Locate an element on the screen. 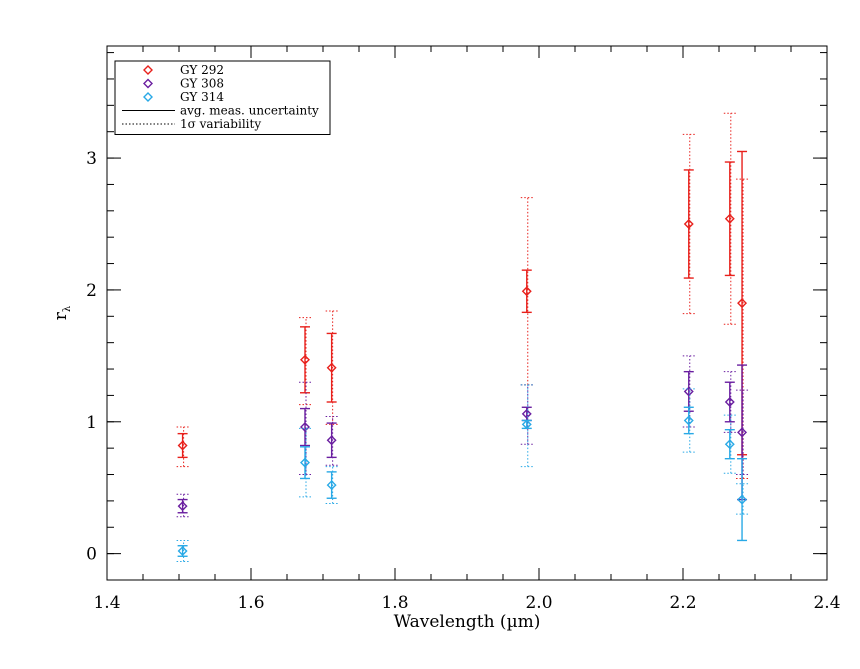  y-axis-title-main: r is located at coordinates (61, 315).